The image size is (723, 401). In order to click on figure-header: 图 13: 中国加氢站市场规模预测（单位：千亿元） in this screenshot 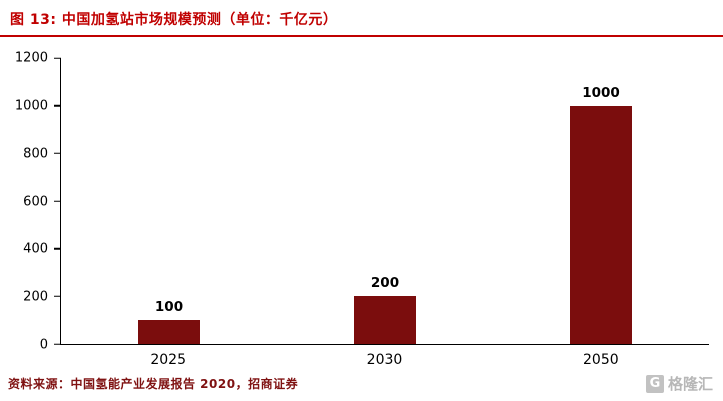, I will do `click(361, 18)`.